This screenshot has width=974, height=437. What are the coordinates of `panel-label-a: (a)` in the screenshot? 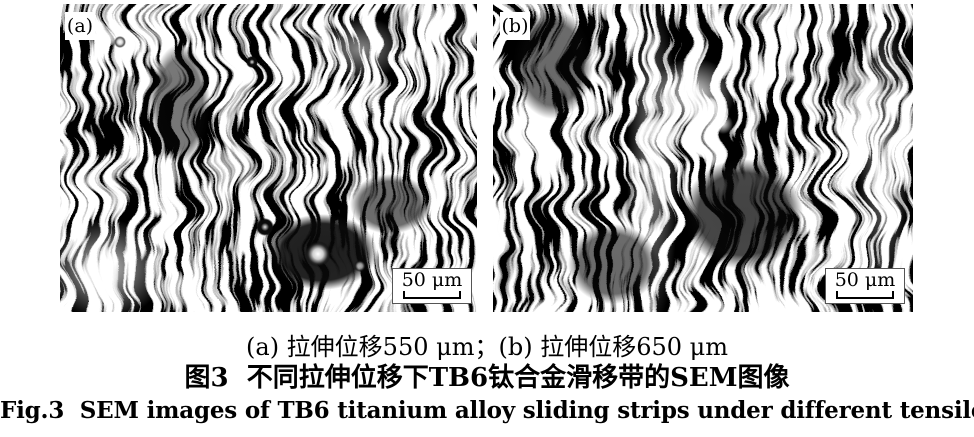 It's located at (80, 26).